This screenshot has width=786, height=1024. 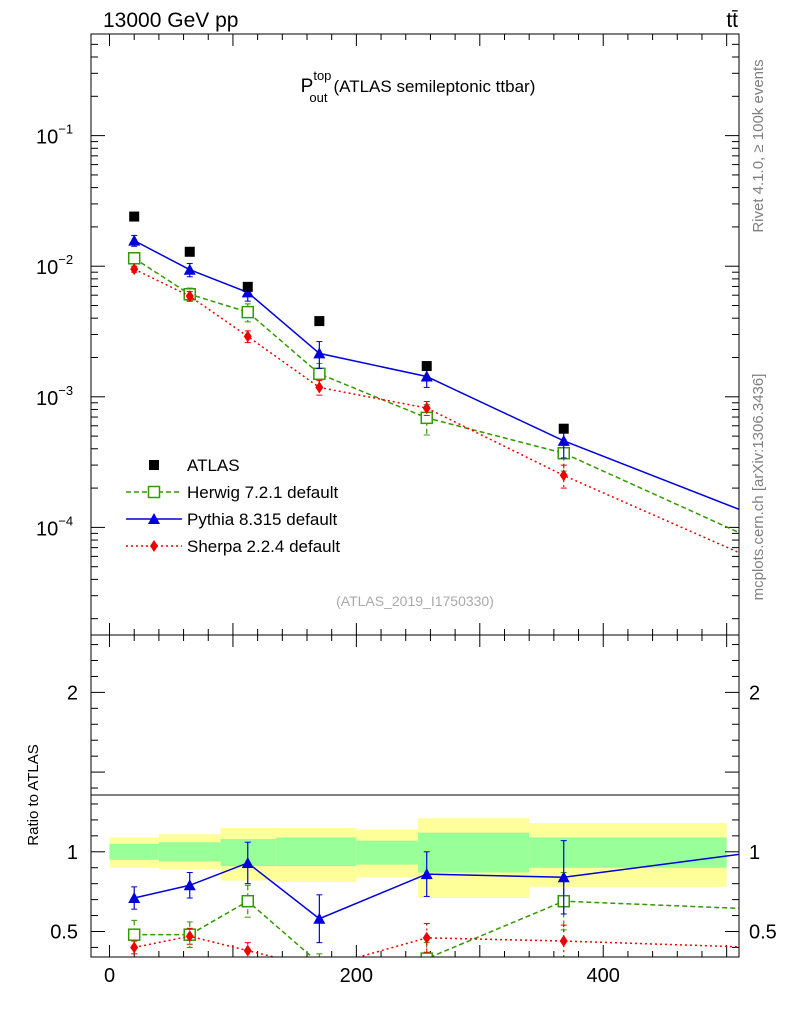 I want to click on y-tick-label: 10⁻¹, so click(x=54, y=135).